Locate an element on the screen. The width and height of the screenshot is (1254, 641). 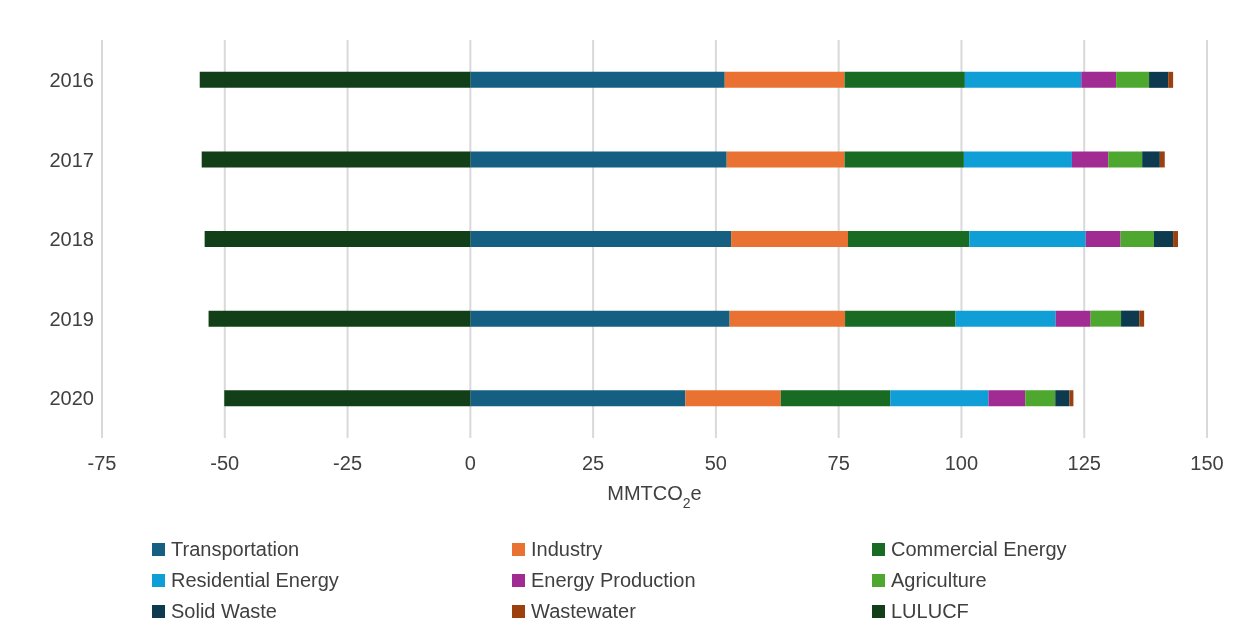
x-tick-label: 75 is located at coordinates (838, 463).